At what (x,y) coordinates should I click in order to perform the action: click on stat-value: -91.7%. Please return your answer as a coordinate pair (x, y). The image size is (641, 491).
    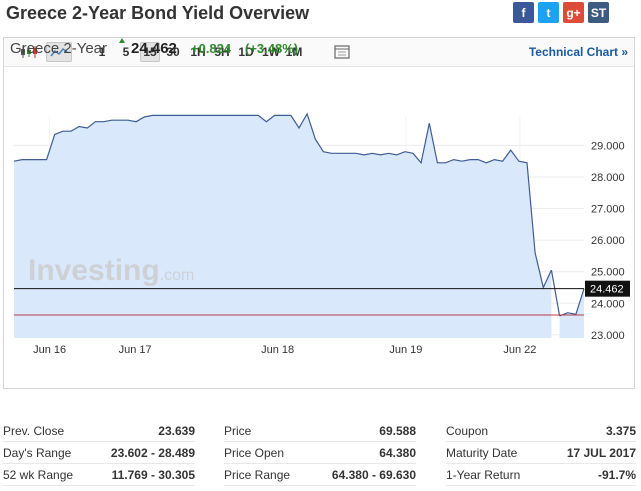
    Looking at the image, I should click on (616, 475).